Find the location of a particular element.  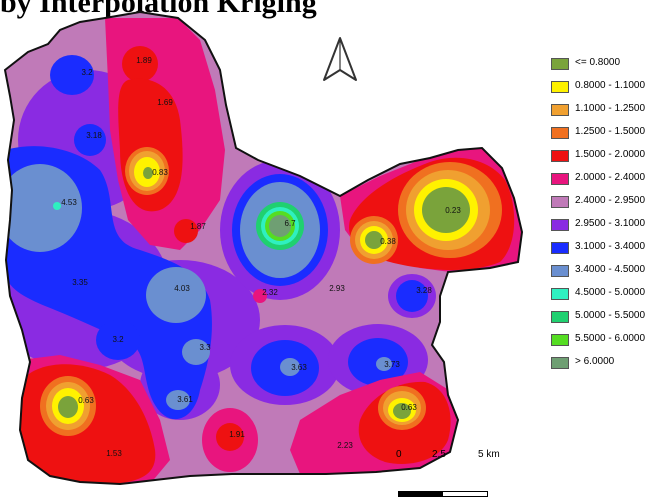

point-label: 3.28 is located at coordinates (424, 290).